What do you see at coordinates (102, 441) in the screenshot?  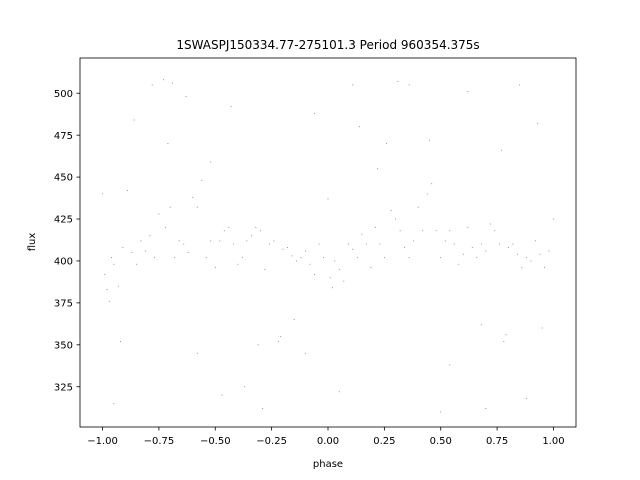 I see `x-tick-label: −1.00` at bounding box center [102, 441].